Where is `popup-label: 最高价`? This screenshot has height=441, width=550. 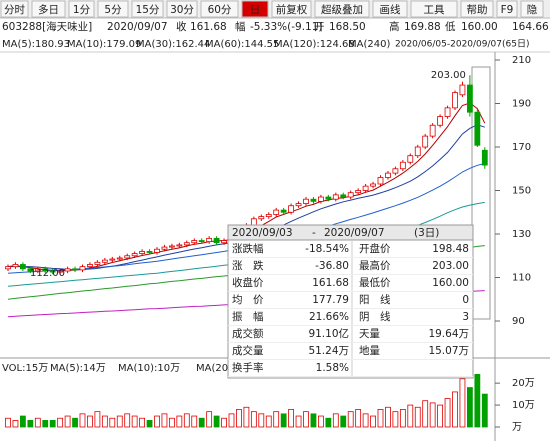 popup-label: 最高价 is located at coordinates (375, 265).